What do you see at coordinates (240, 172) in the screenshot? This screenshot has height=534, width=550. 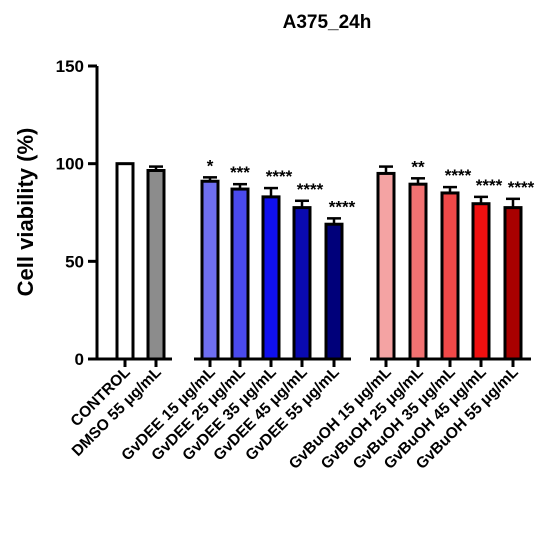 I see `significance-label: ***` at bounding box center [240, 172].